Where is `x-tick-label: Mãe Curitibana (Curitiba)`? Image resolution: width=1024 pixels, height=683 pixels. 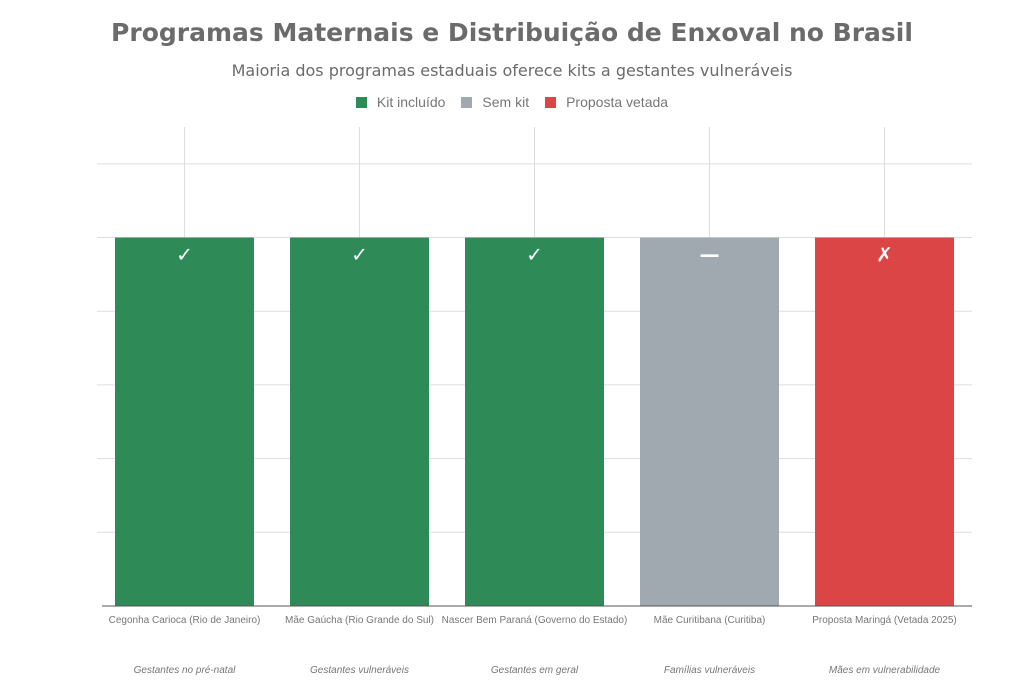 x-tick-label: Mãe Curitibana (Curitiba) is located at coordinates (710, 620).